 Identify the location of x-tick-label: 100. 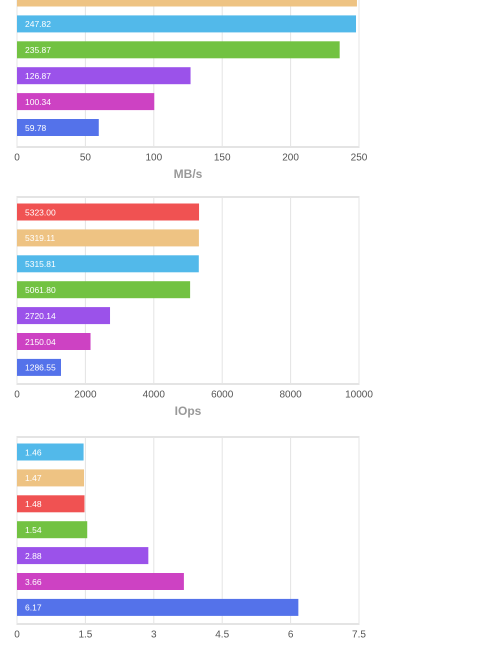
(153, 158).